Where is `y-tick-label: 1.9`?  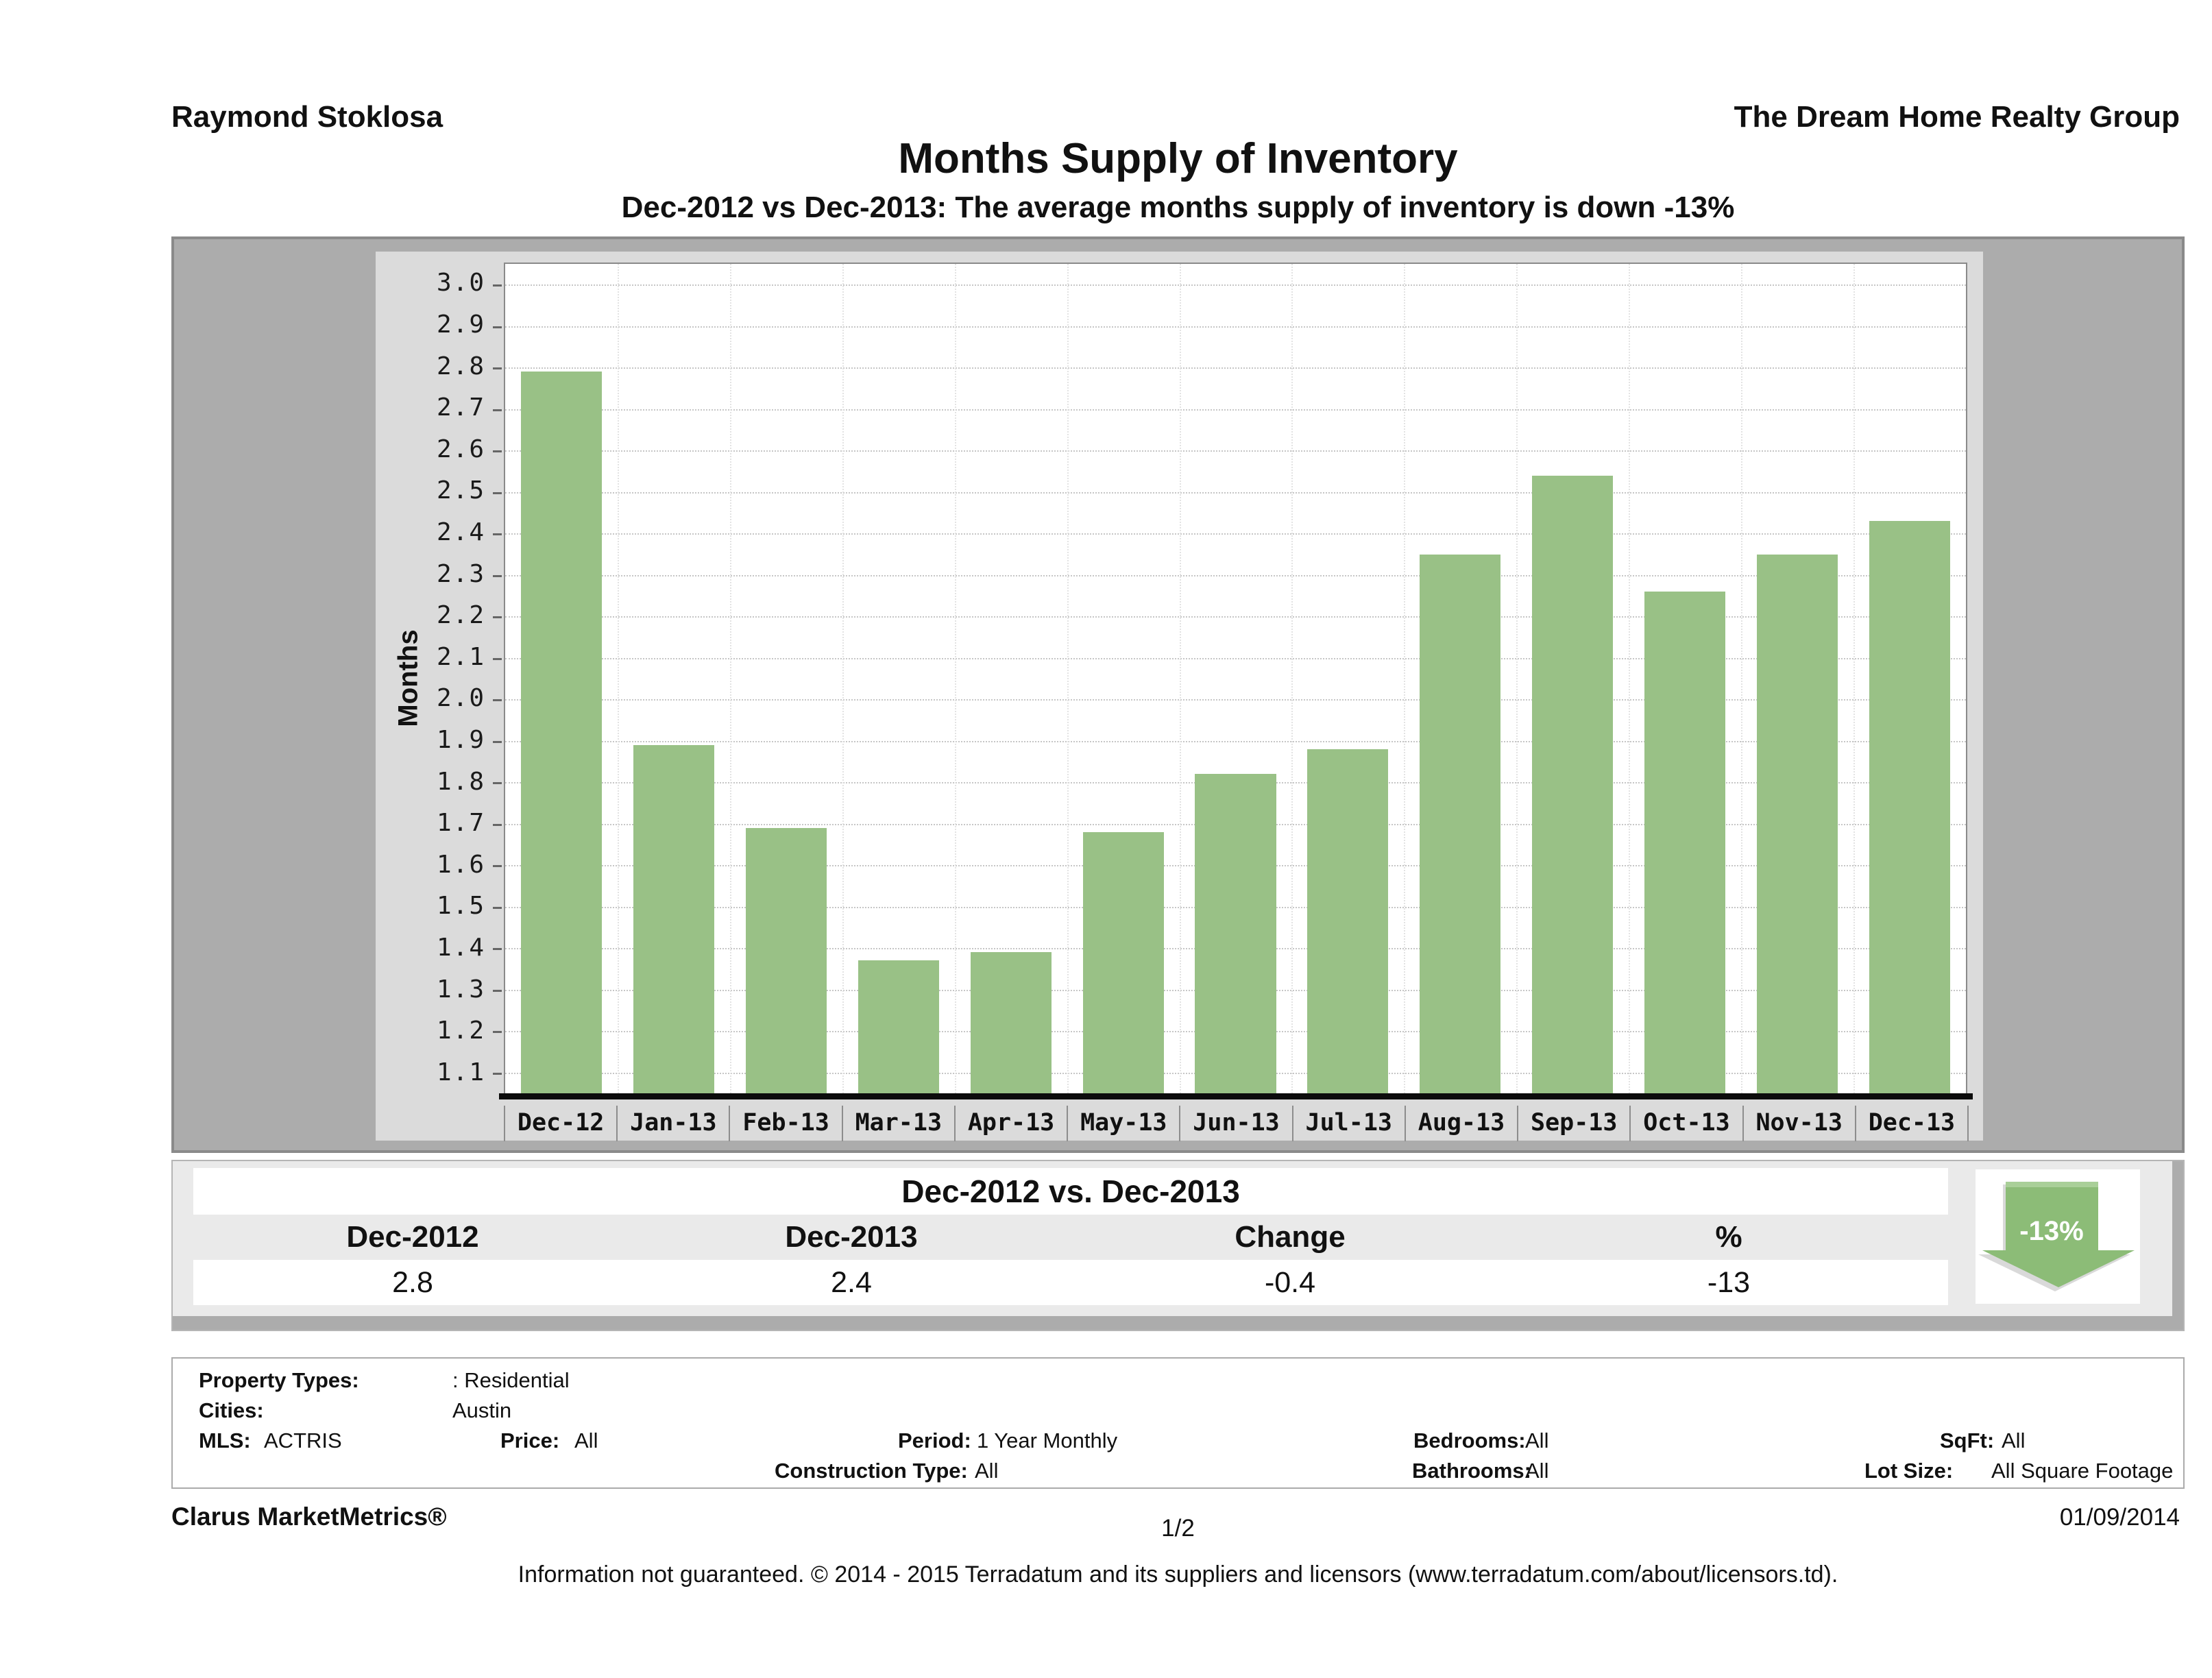 y-tick-label: 1.9 is located at coordinates (461, 739).